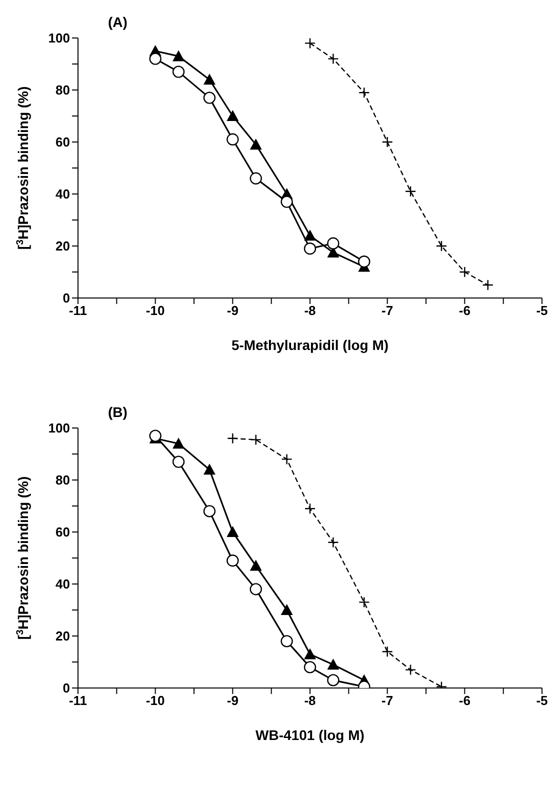  What do you see at coordinates (310, 735) in the screenshot?
I see `x-axis-title: WB-4101 (log M)` at bounding box center [310, 735].